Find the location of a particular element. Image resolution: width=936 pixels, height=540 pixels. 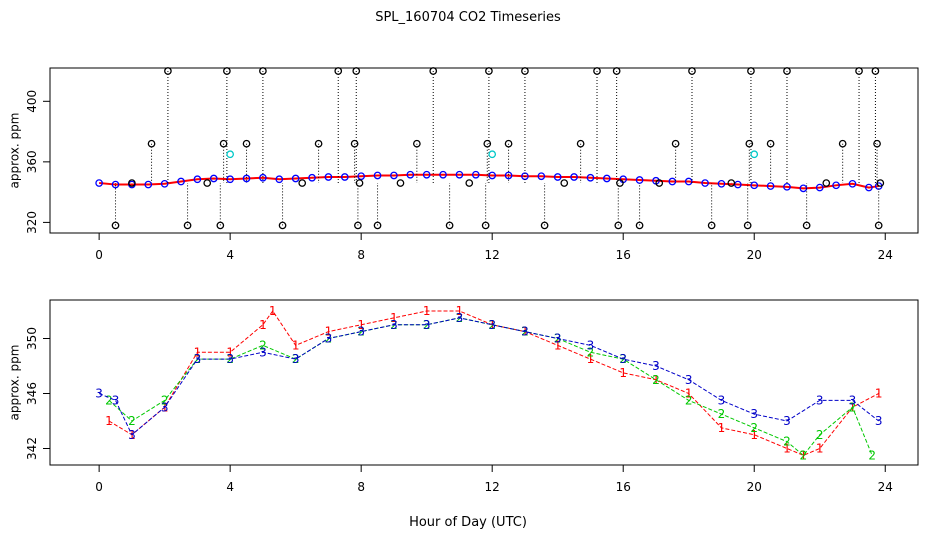

chart-title: SPL_160704 CO2 Timeseries is located at coordinates (468, 17).